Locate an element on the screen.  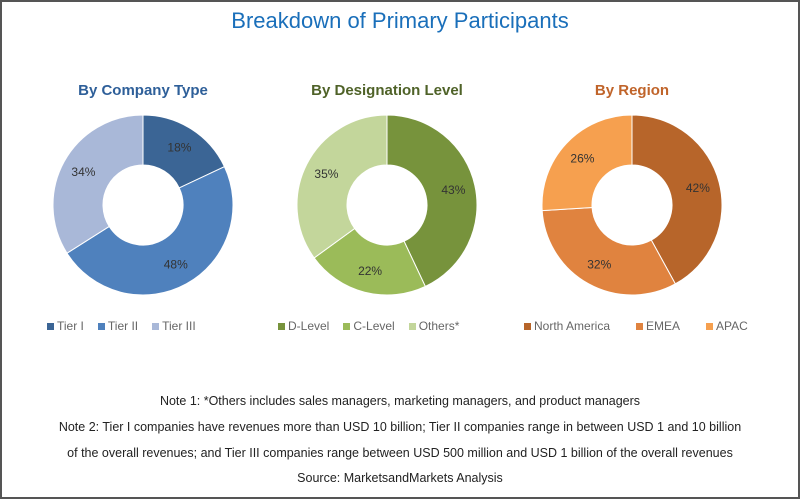
legend-label: Others* is located at coordinates (439, 326).